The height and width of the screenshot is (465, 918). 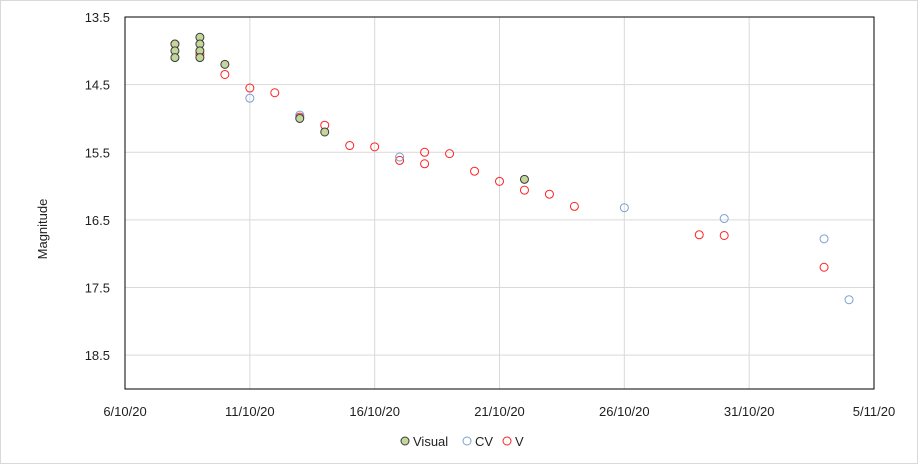 What do you see at coordinates (97, 186) in the screenshot?
I see `y-tick-labels: 13.5 14.5 15.5 16.5 17.5 18.5` at bounding box center [97, 186].